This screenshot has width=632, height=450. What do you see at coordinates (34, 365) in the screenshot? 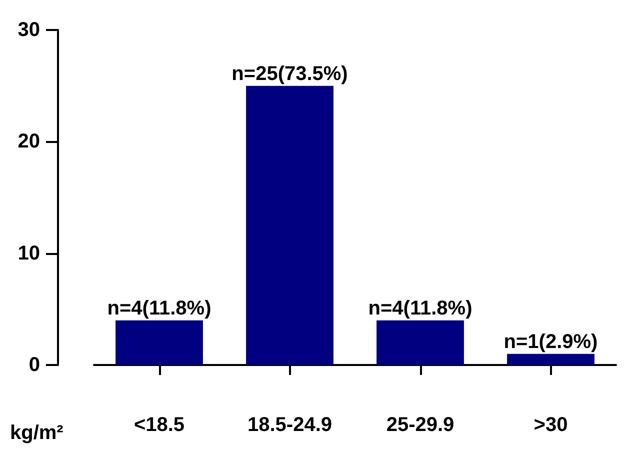
I see `y-tick-label: 0` at bounding box center [34, 365].